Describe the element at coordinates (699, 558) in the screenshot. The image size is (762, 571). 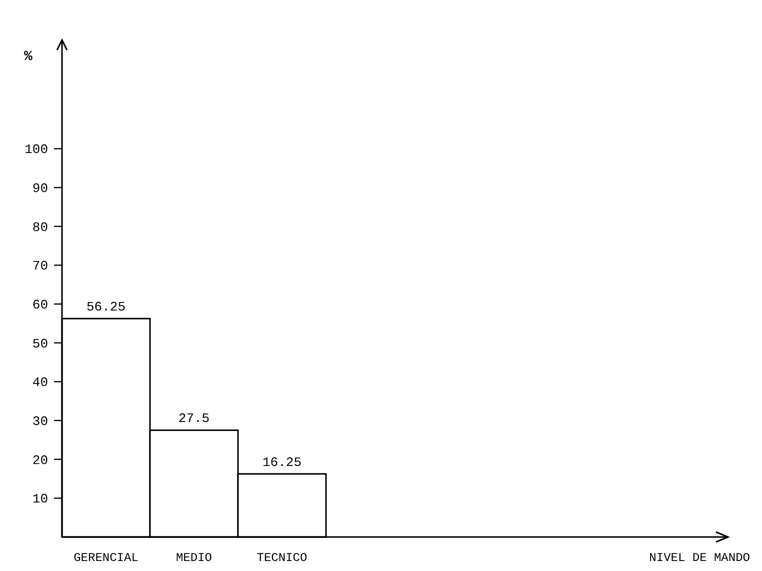
I see `text: NIVEL DE MANDO` at that location.